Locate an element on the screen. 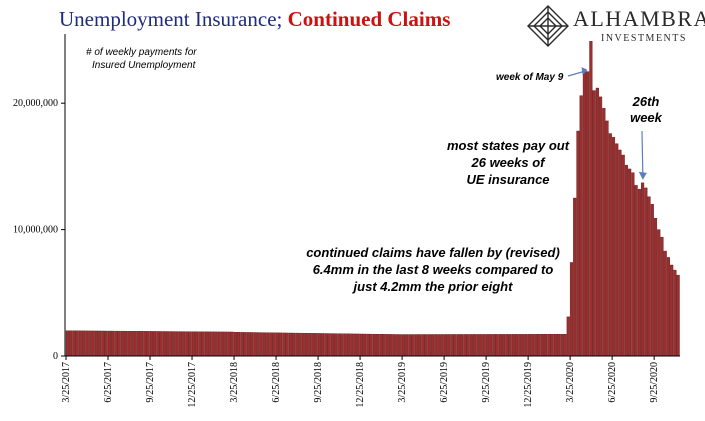 This screenshot has width=705, height=421. chart-title-part2: Continued Claims is located at coordinates (369, 19).